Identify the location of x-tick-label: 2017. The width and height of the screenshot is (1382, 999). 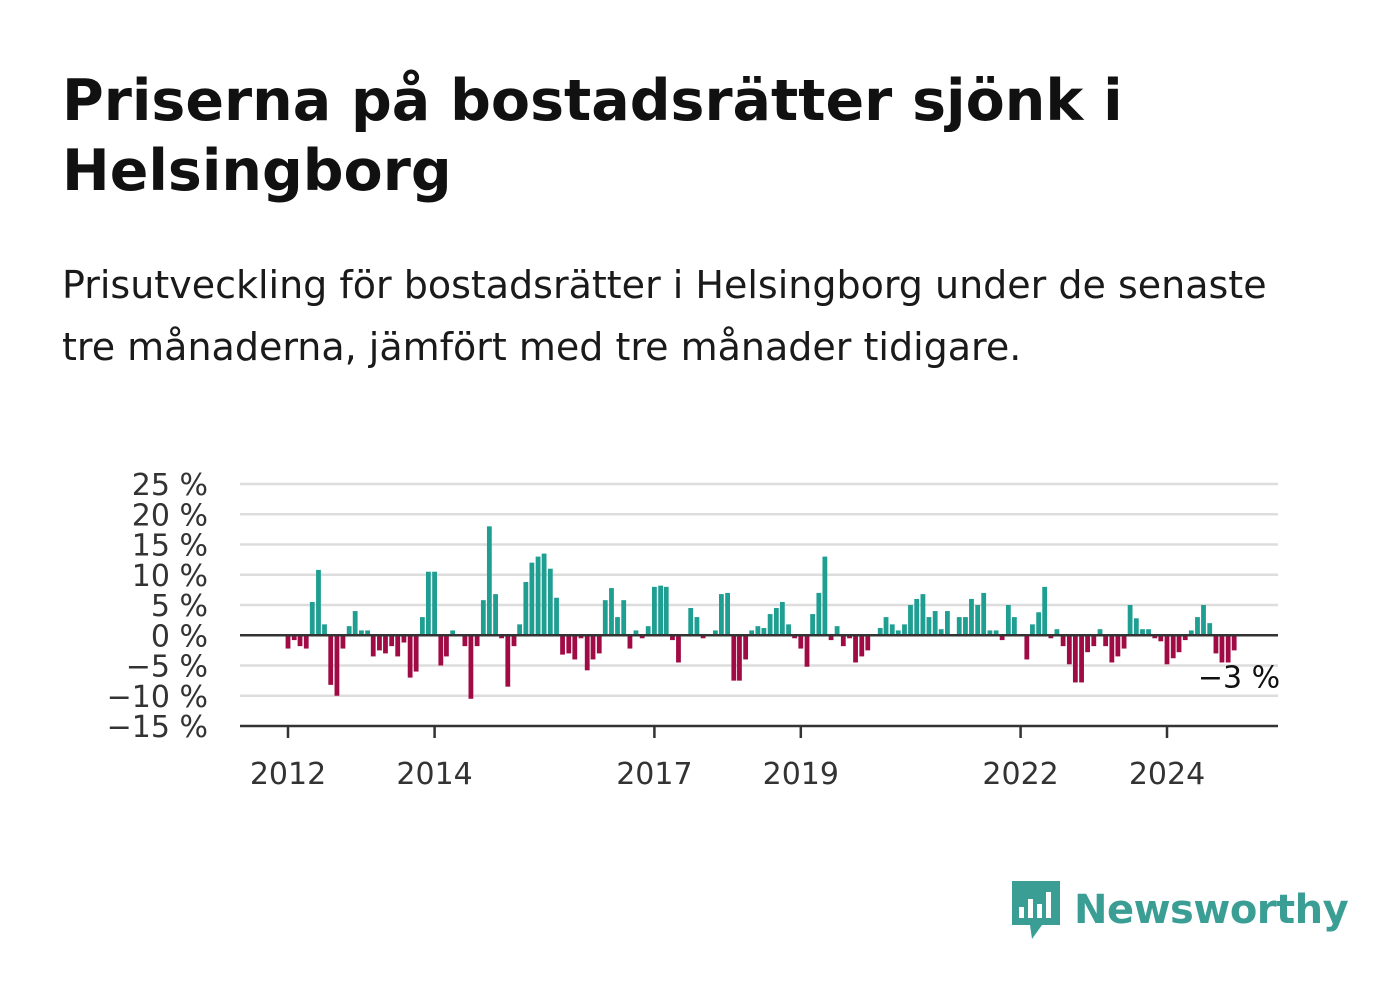
(654, 774).